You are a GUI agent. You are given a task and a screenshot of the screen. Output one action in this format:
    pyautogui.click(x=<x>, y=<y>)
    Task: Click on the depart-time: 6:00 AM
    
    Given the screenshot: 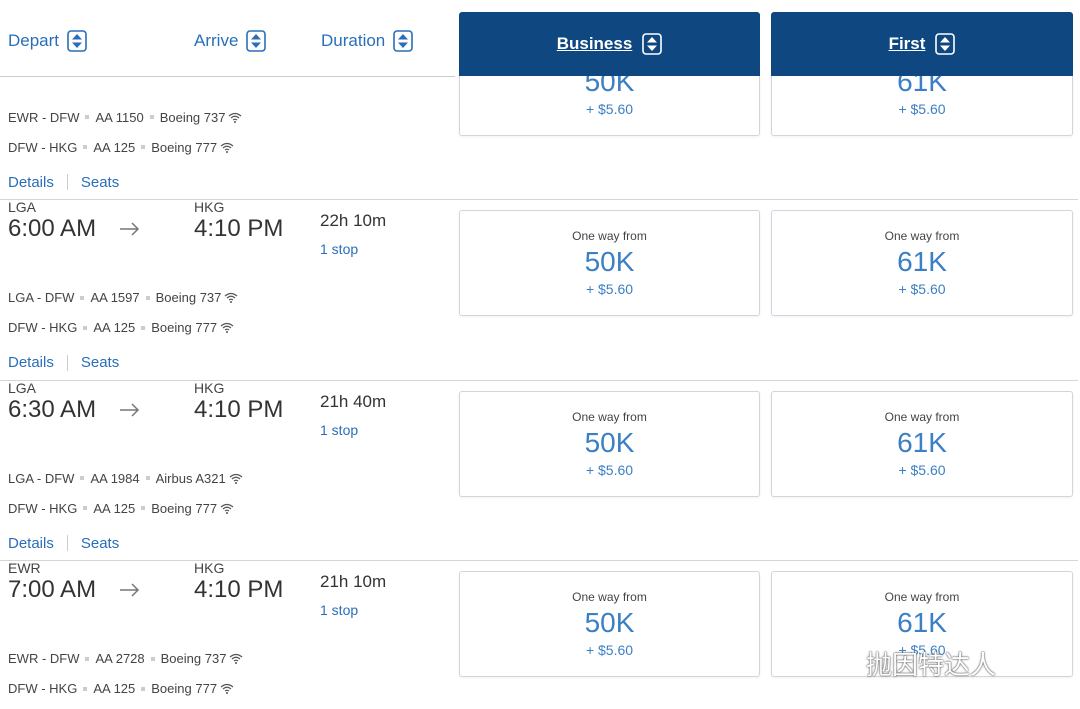 What is the action you would take?
    pyautogui.click(x=52, y=228)
    